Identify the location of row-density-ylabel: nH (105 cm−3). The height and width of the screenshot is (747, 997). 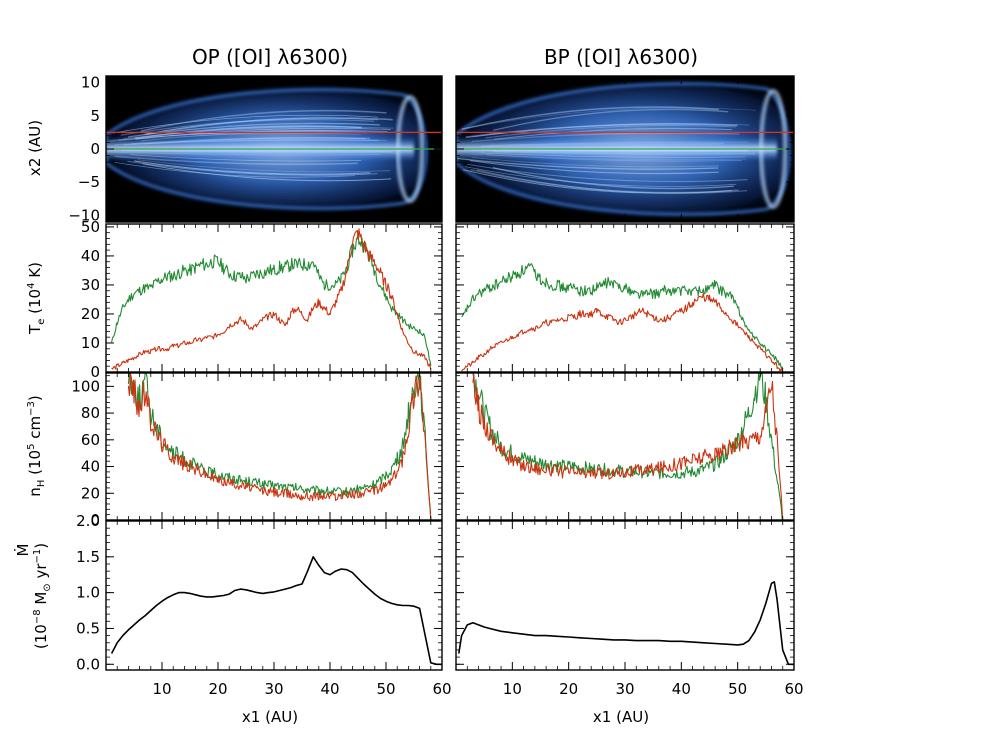
(36, 445).